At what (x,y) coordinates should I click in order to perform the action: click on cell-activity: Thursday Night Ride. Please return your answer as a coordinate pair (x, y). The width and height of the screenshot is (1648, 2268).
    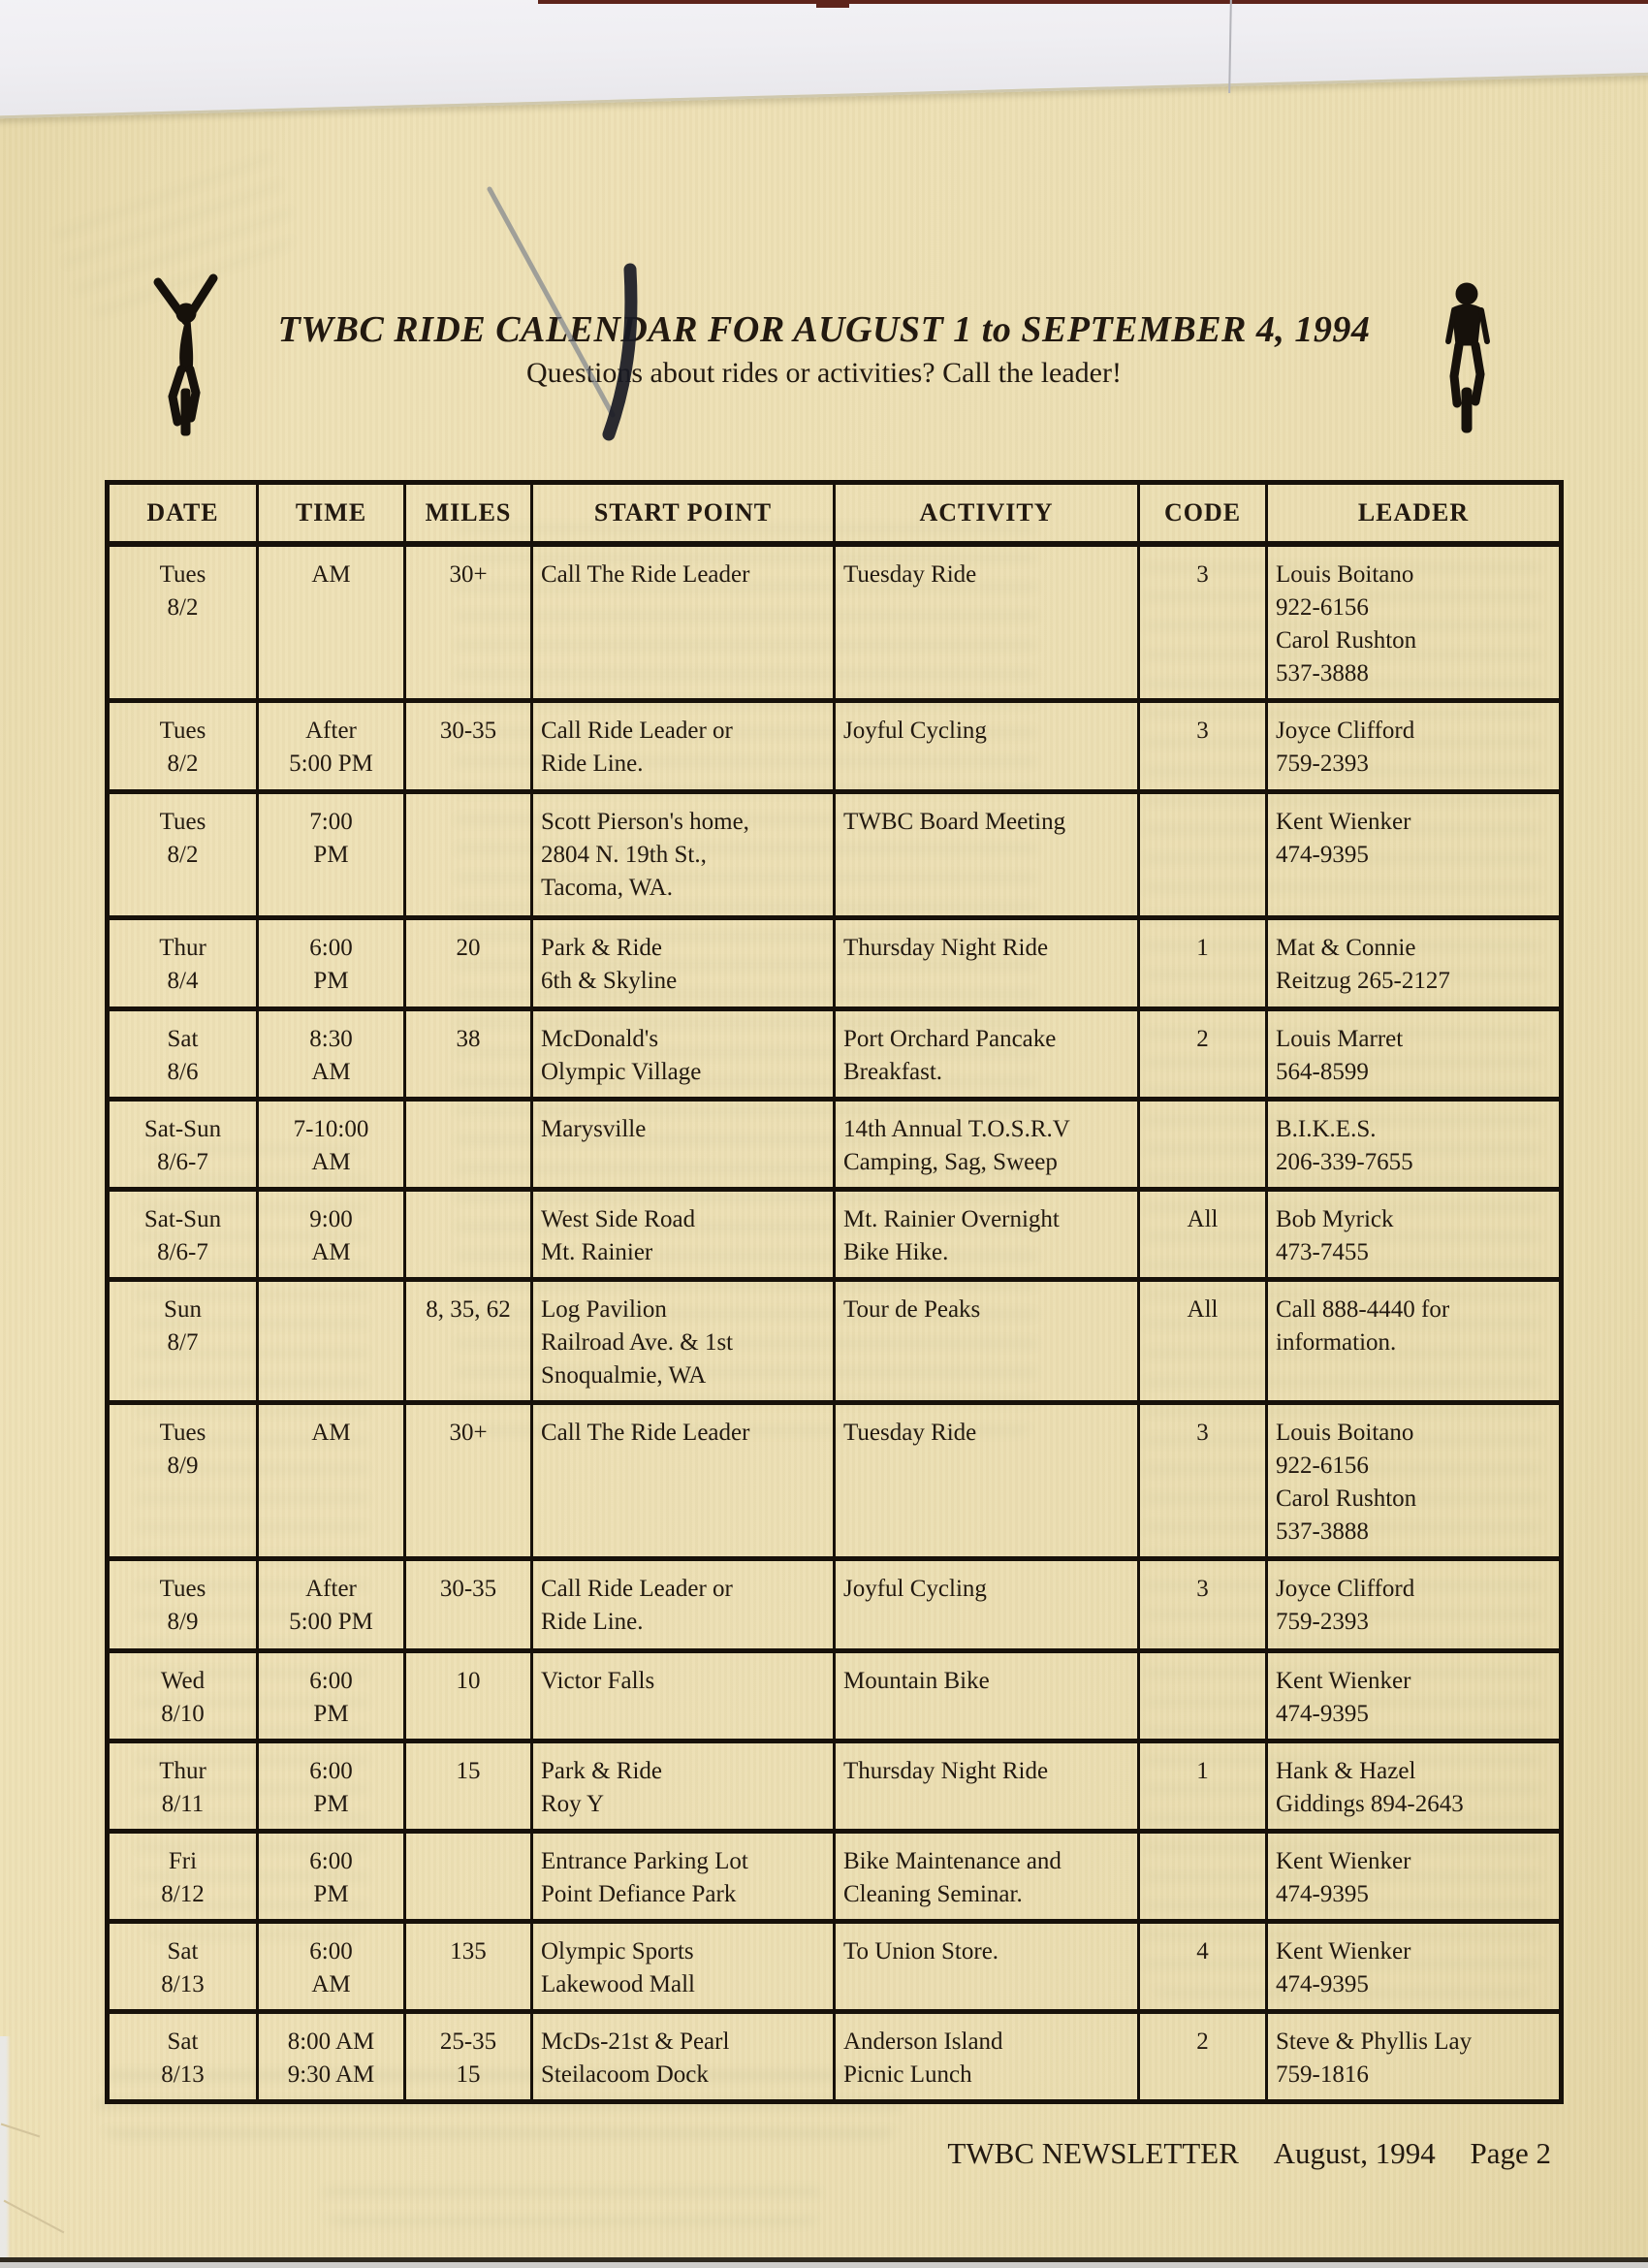
    Looking at the image, I should click on (986, 1786).